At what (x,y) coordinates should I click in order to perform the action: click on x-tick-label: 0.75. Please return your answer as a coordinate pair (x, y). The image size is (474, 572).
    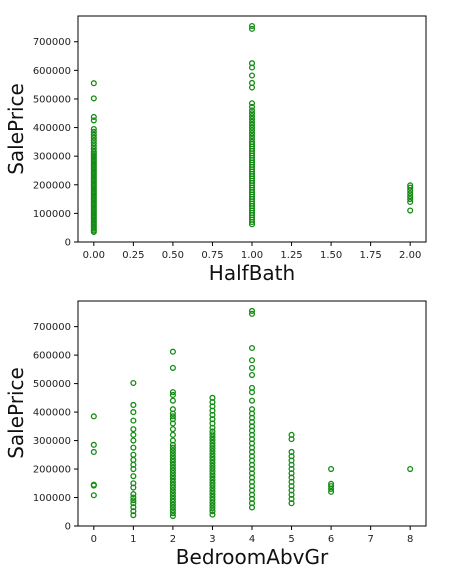
    Looking at the image, I should click on (212, 255).